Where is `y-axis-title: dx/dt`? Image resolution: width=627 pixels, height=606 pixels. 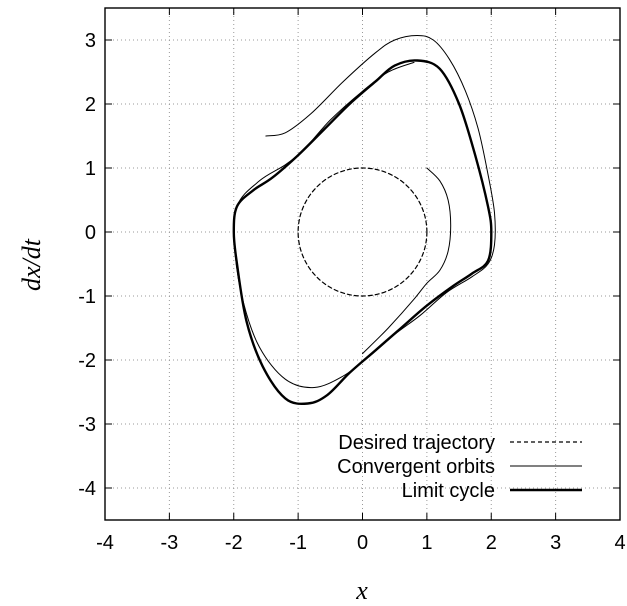 y-axis-title: dx/dt is located at coordinates (31, 264).